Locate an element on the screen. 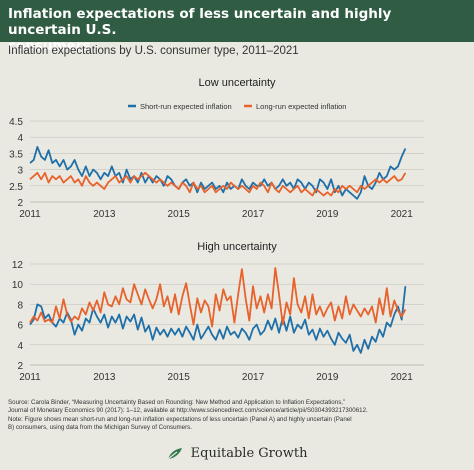 This screenshot has width=474, height=470. y-tick-label: 6 is located at coordinates (20, 326).